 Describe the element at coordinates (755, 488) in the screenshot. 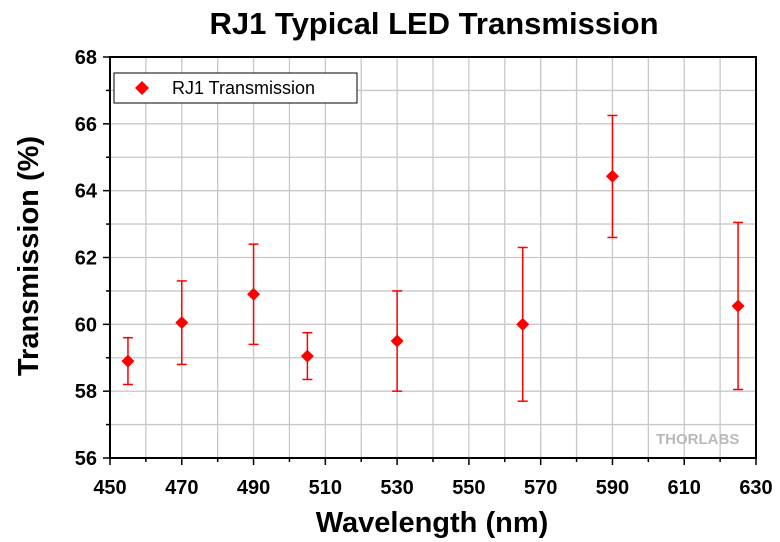

I see `x-tick-label: 630` at that location.